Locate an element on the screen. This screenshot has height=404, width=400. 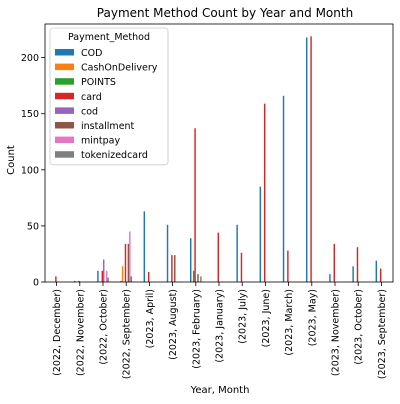
legend-entry-cod: COD is located at coordinates (91, 53).